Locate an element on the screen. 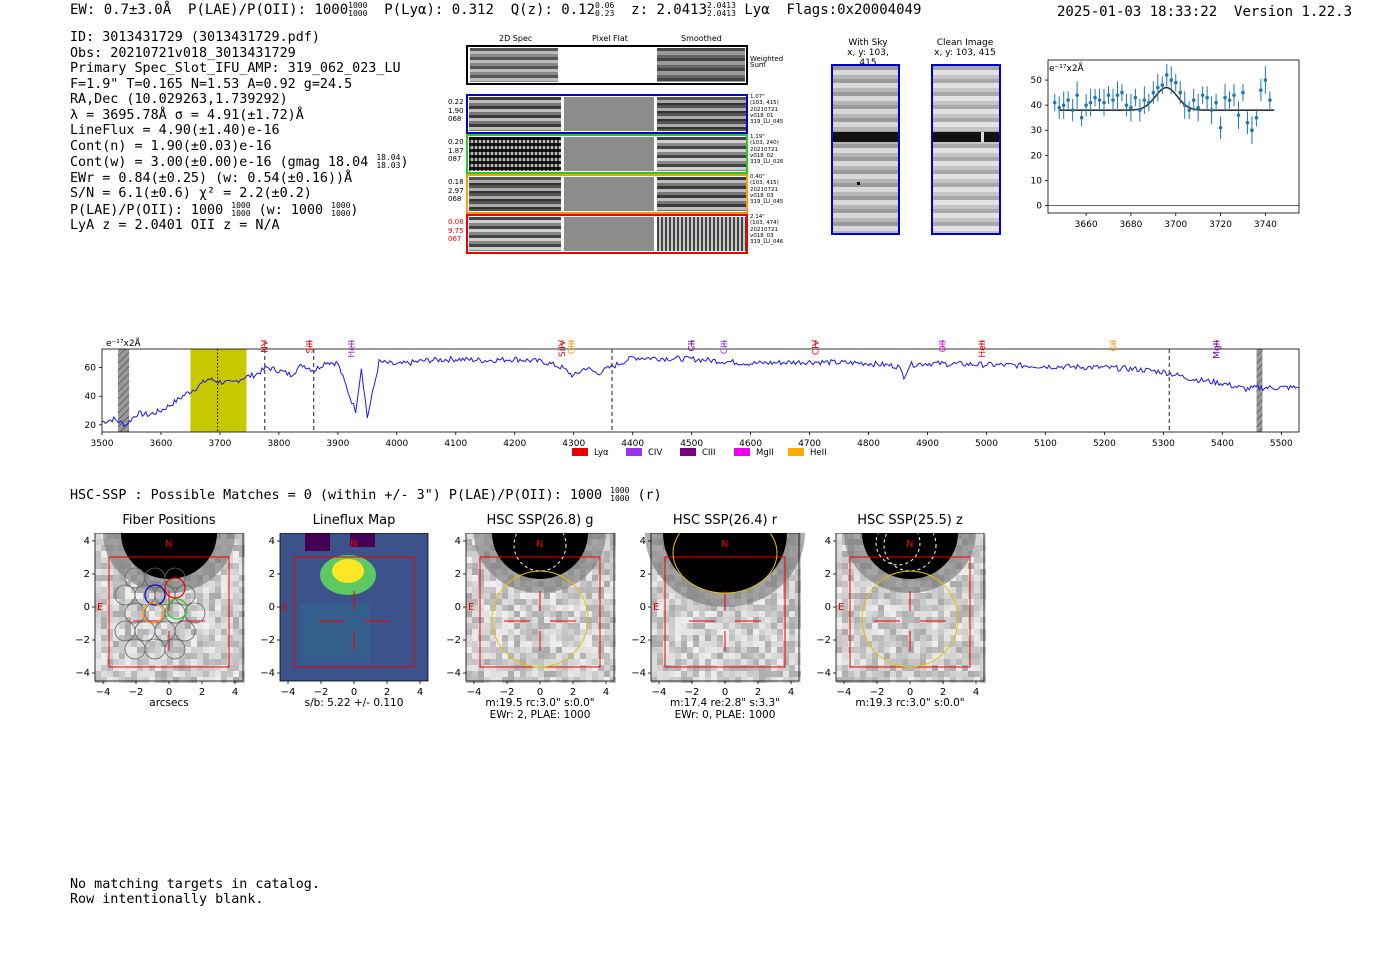 The height and width of the screenshot is (953, 1400). spec-xtick-label: 3600 is located at coordinates (161, 444).